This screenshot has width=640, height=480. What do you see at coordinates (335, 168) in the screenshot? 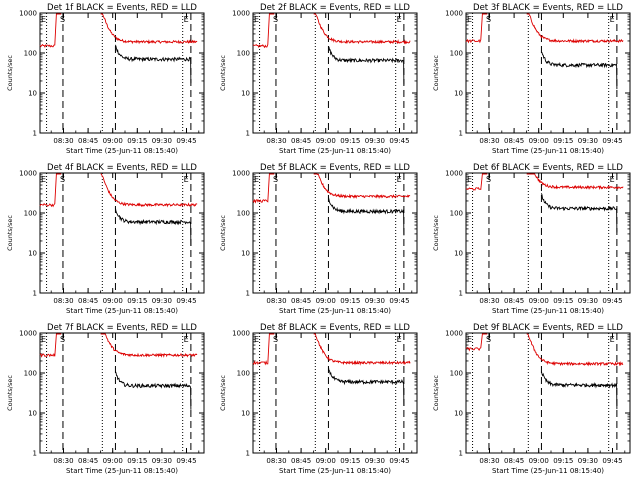
I see `panel-title: Det 5f BLACK = Events, RED = LLD` at bounding box center [335, 168].